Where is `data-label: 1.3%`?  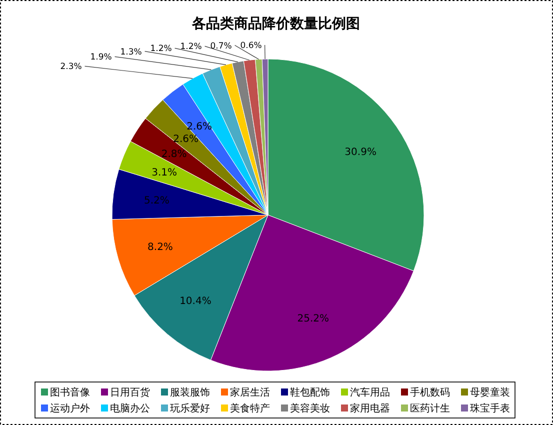 data-label: 1.3% is located at coordinates (131, 52).